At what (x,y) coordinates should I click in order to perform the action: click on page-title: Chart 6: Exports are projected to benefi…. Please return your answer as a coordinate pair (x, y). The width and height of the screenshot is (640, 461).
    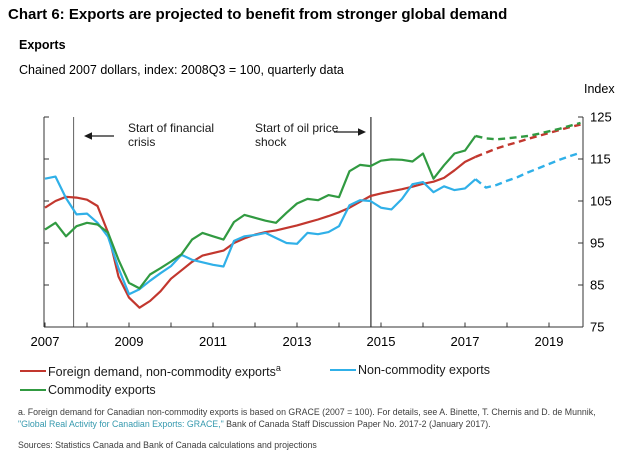
    Looking at the image, I should click on (258, 14).